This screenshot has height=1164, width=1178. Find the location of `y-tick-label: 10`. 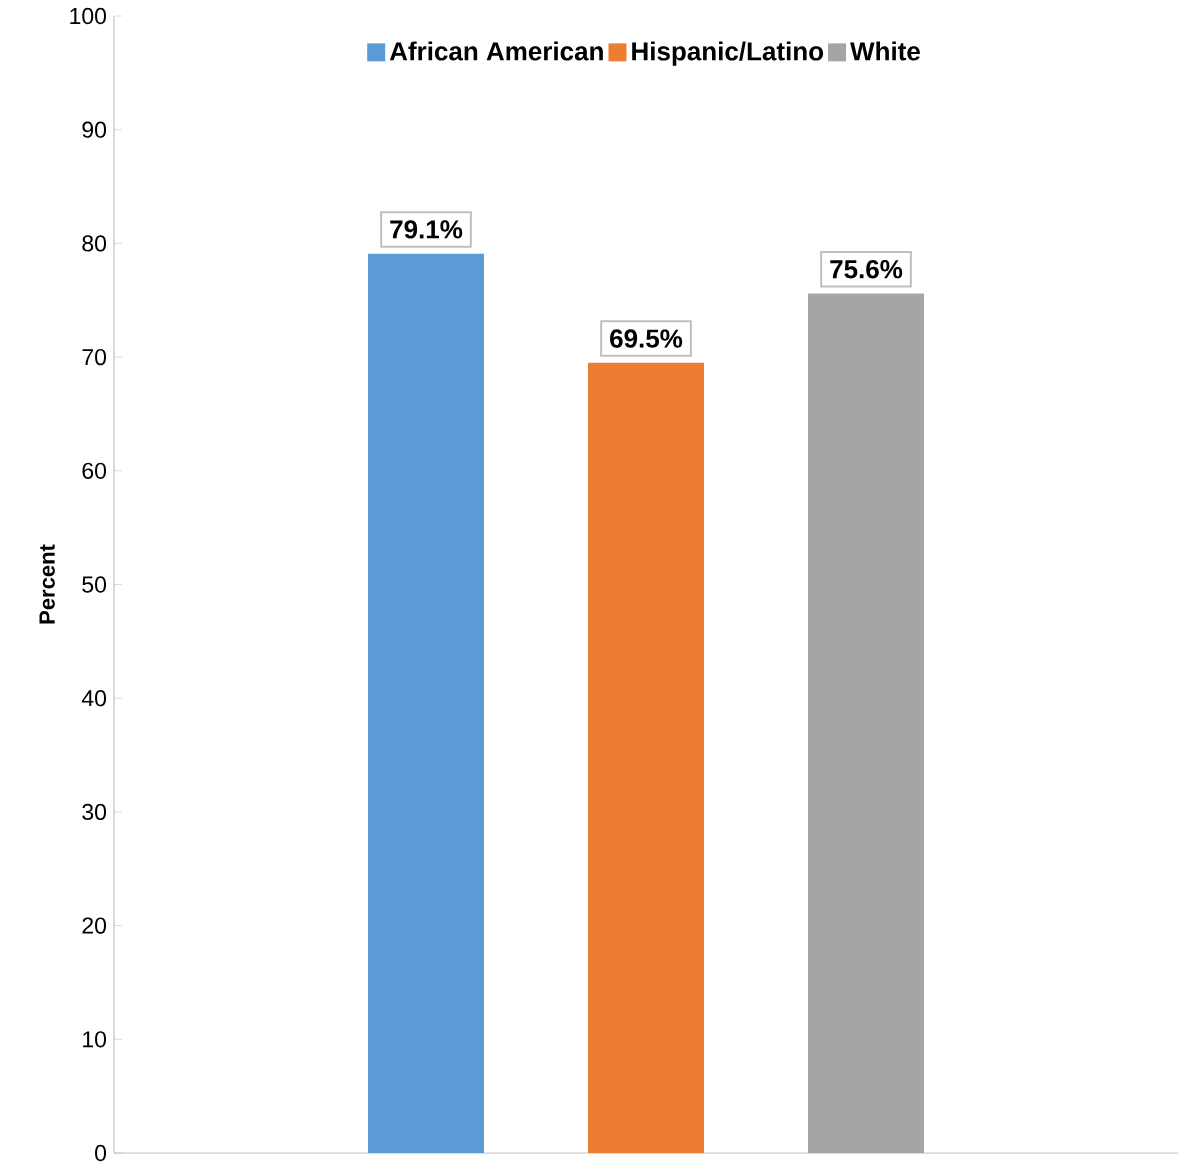

y-tick-label: 10 is located at coordinates (95, 1039).